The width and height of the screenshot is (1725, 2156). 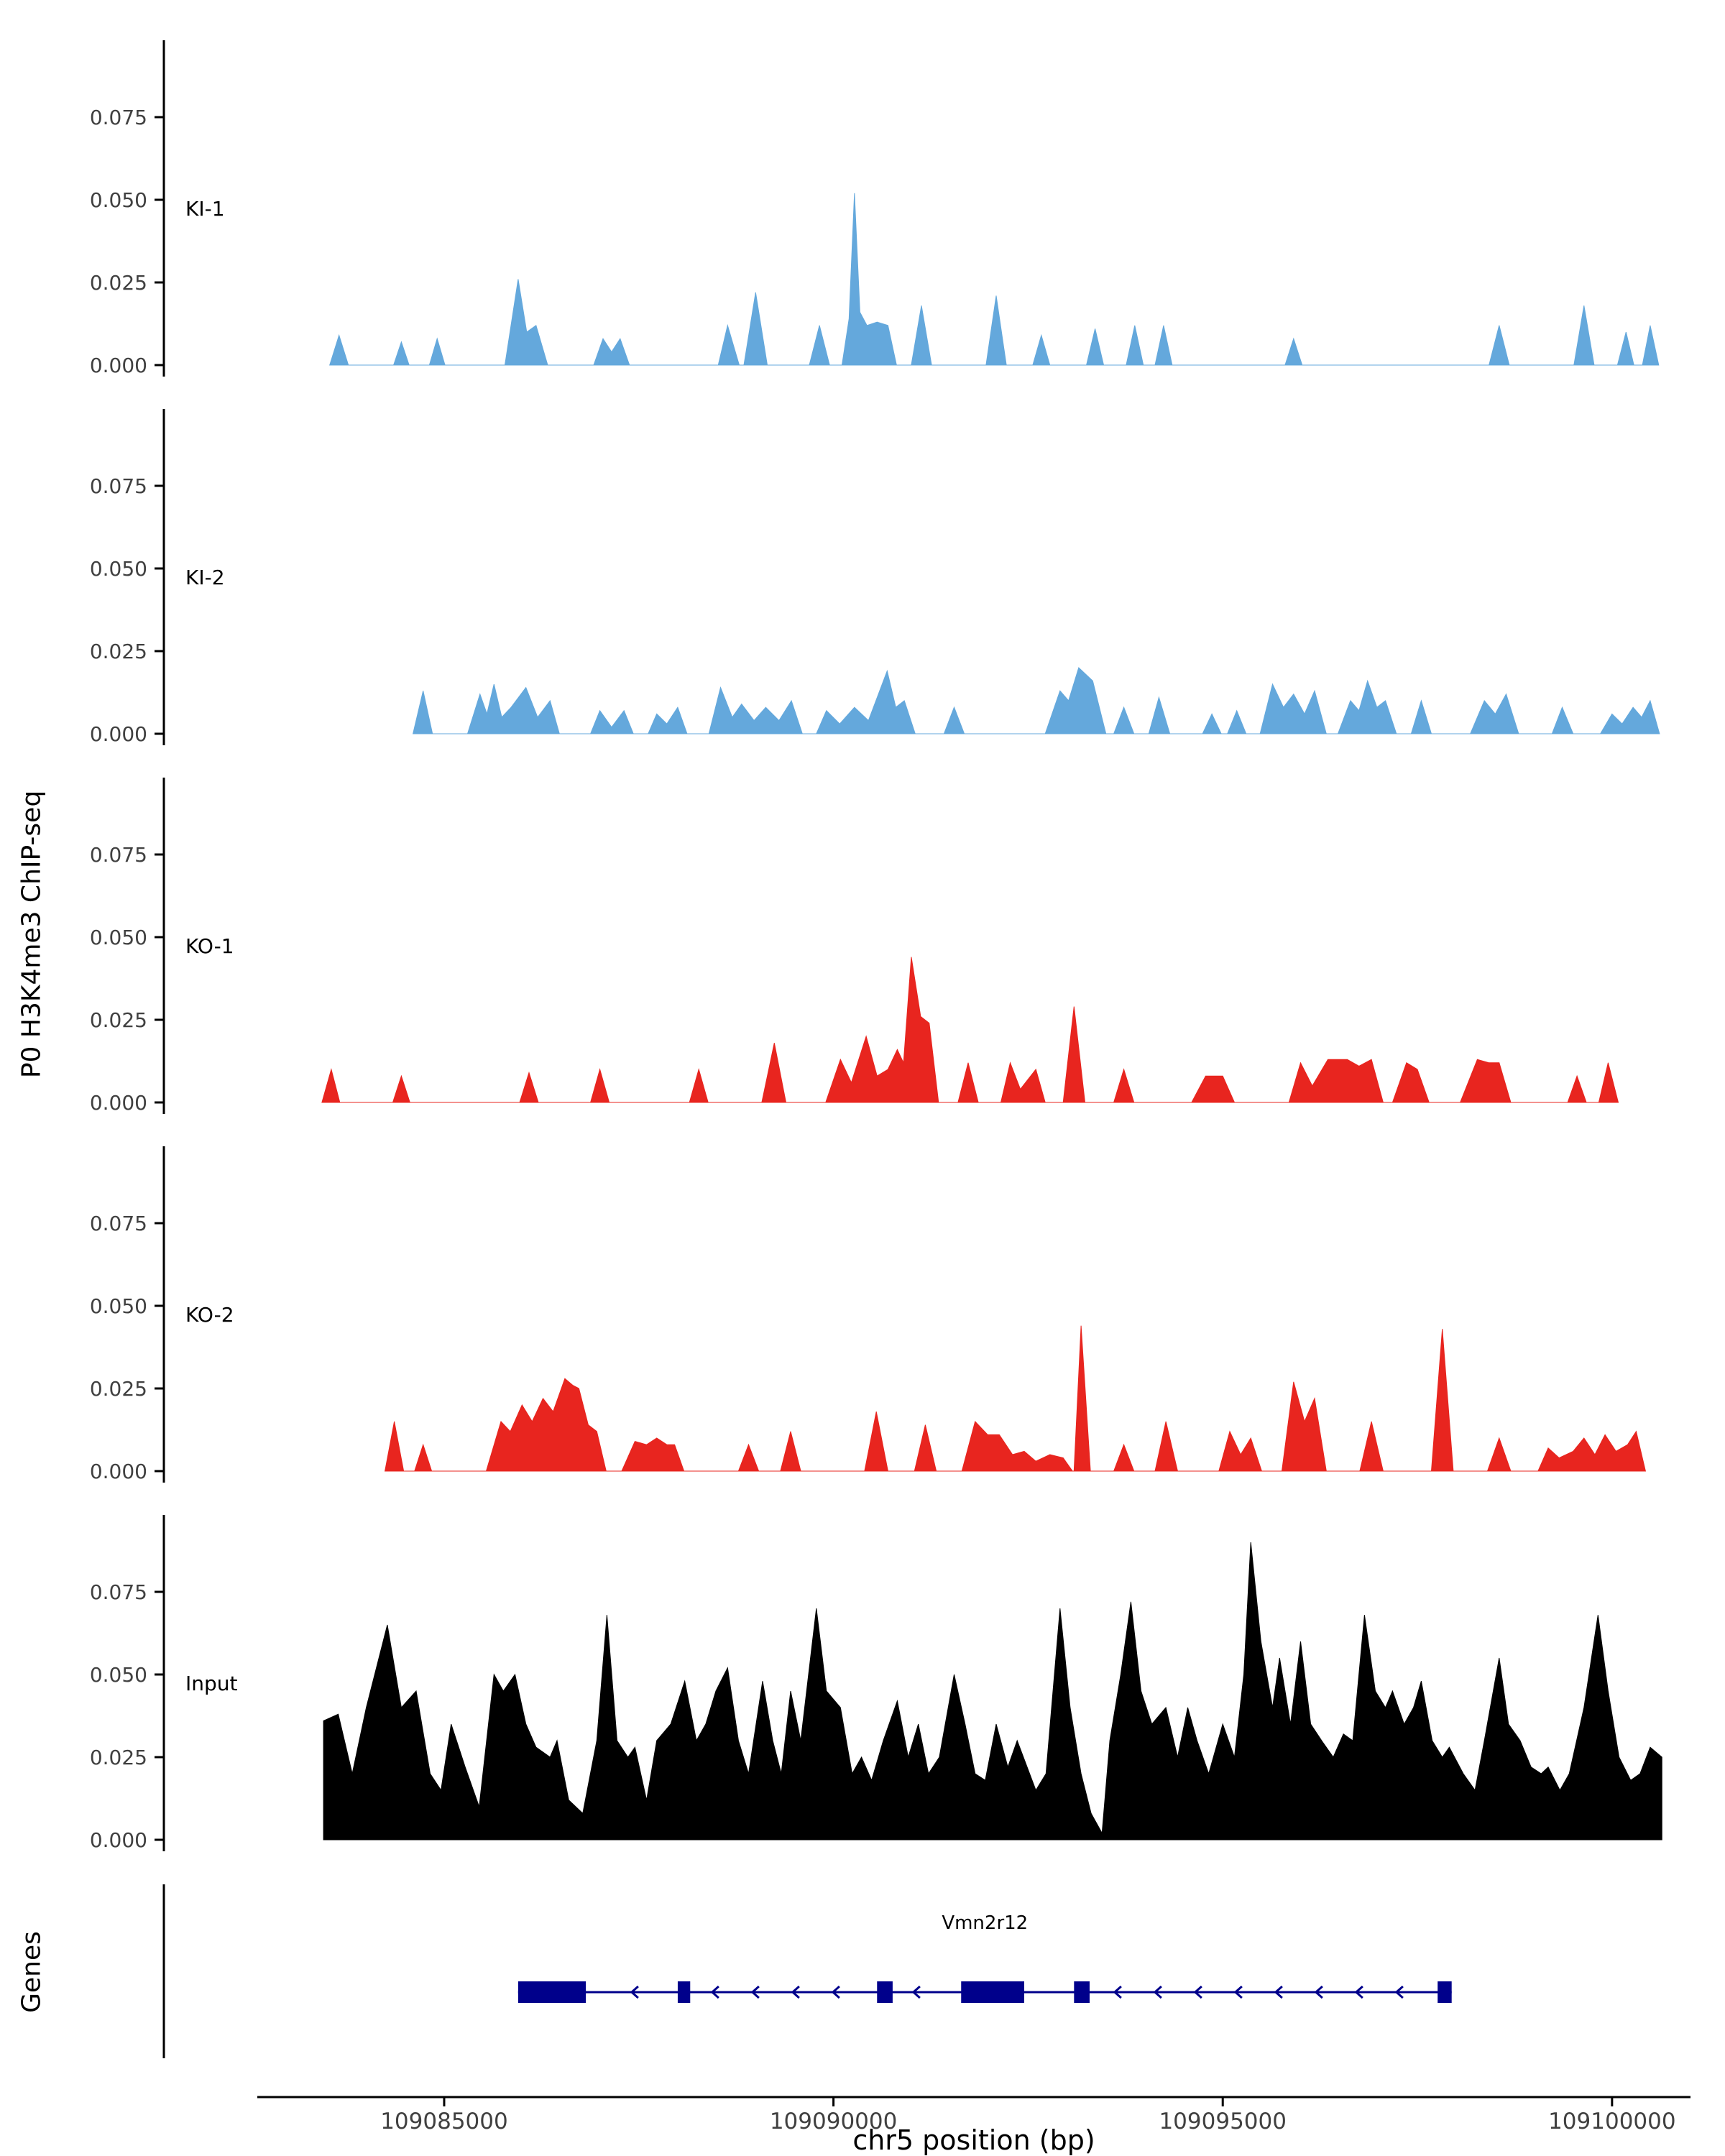 What do you see at coordinates (834, 2122) in the screenshot?
I see `x-tick-label: 109090000` at bounding box center [834, 2122].